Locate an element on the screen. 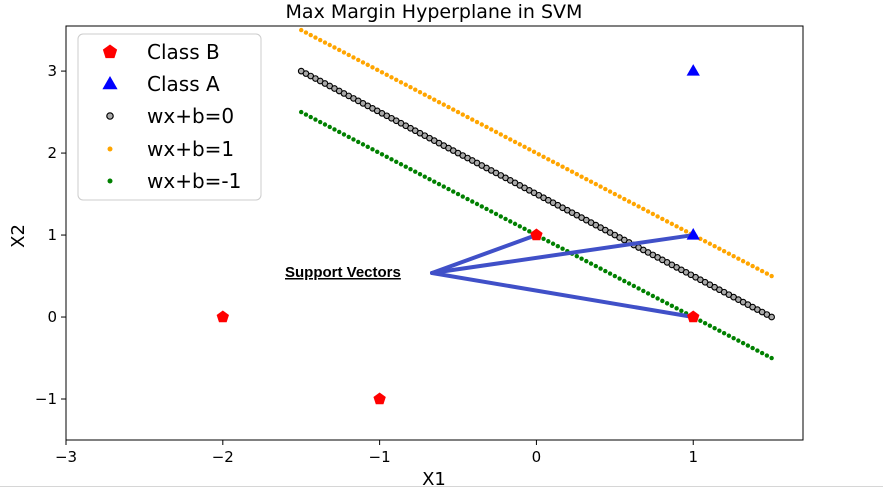 The image size is (883, 489). x-tick-label: 0 is located at coordinates (537, 457).